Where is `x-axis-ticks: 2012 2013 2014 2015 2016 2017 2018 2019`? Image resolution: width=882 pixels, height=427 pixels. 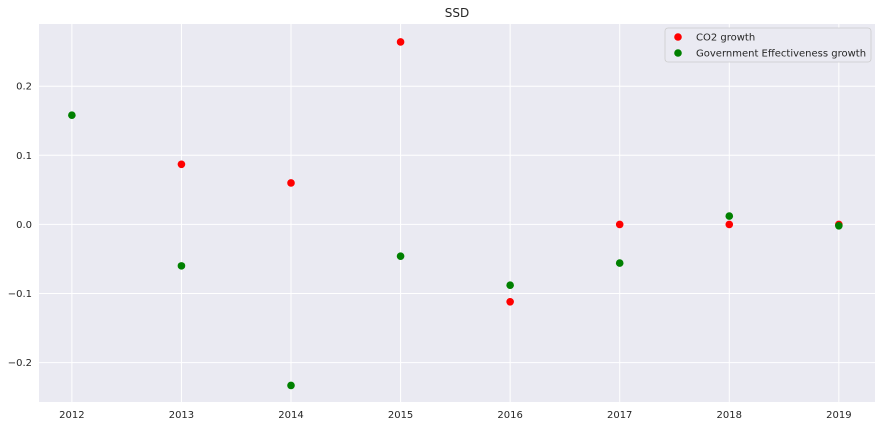
x-axis-ticks: 2012 2013 2014 2015 2016 2017 2018 2019 is located at coordinates (455, 415).